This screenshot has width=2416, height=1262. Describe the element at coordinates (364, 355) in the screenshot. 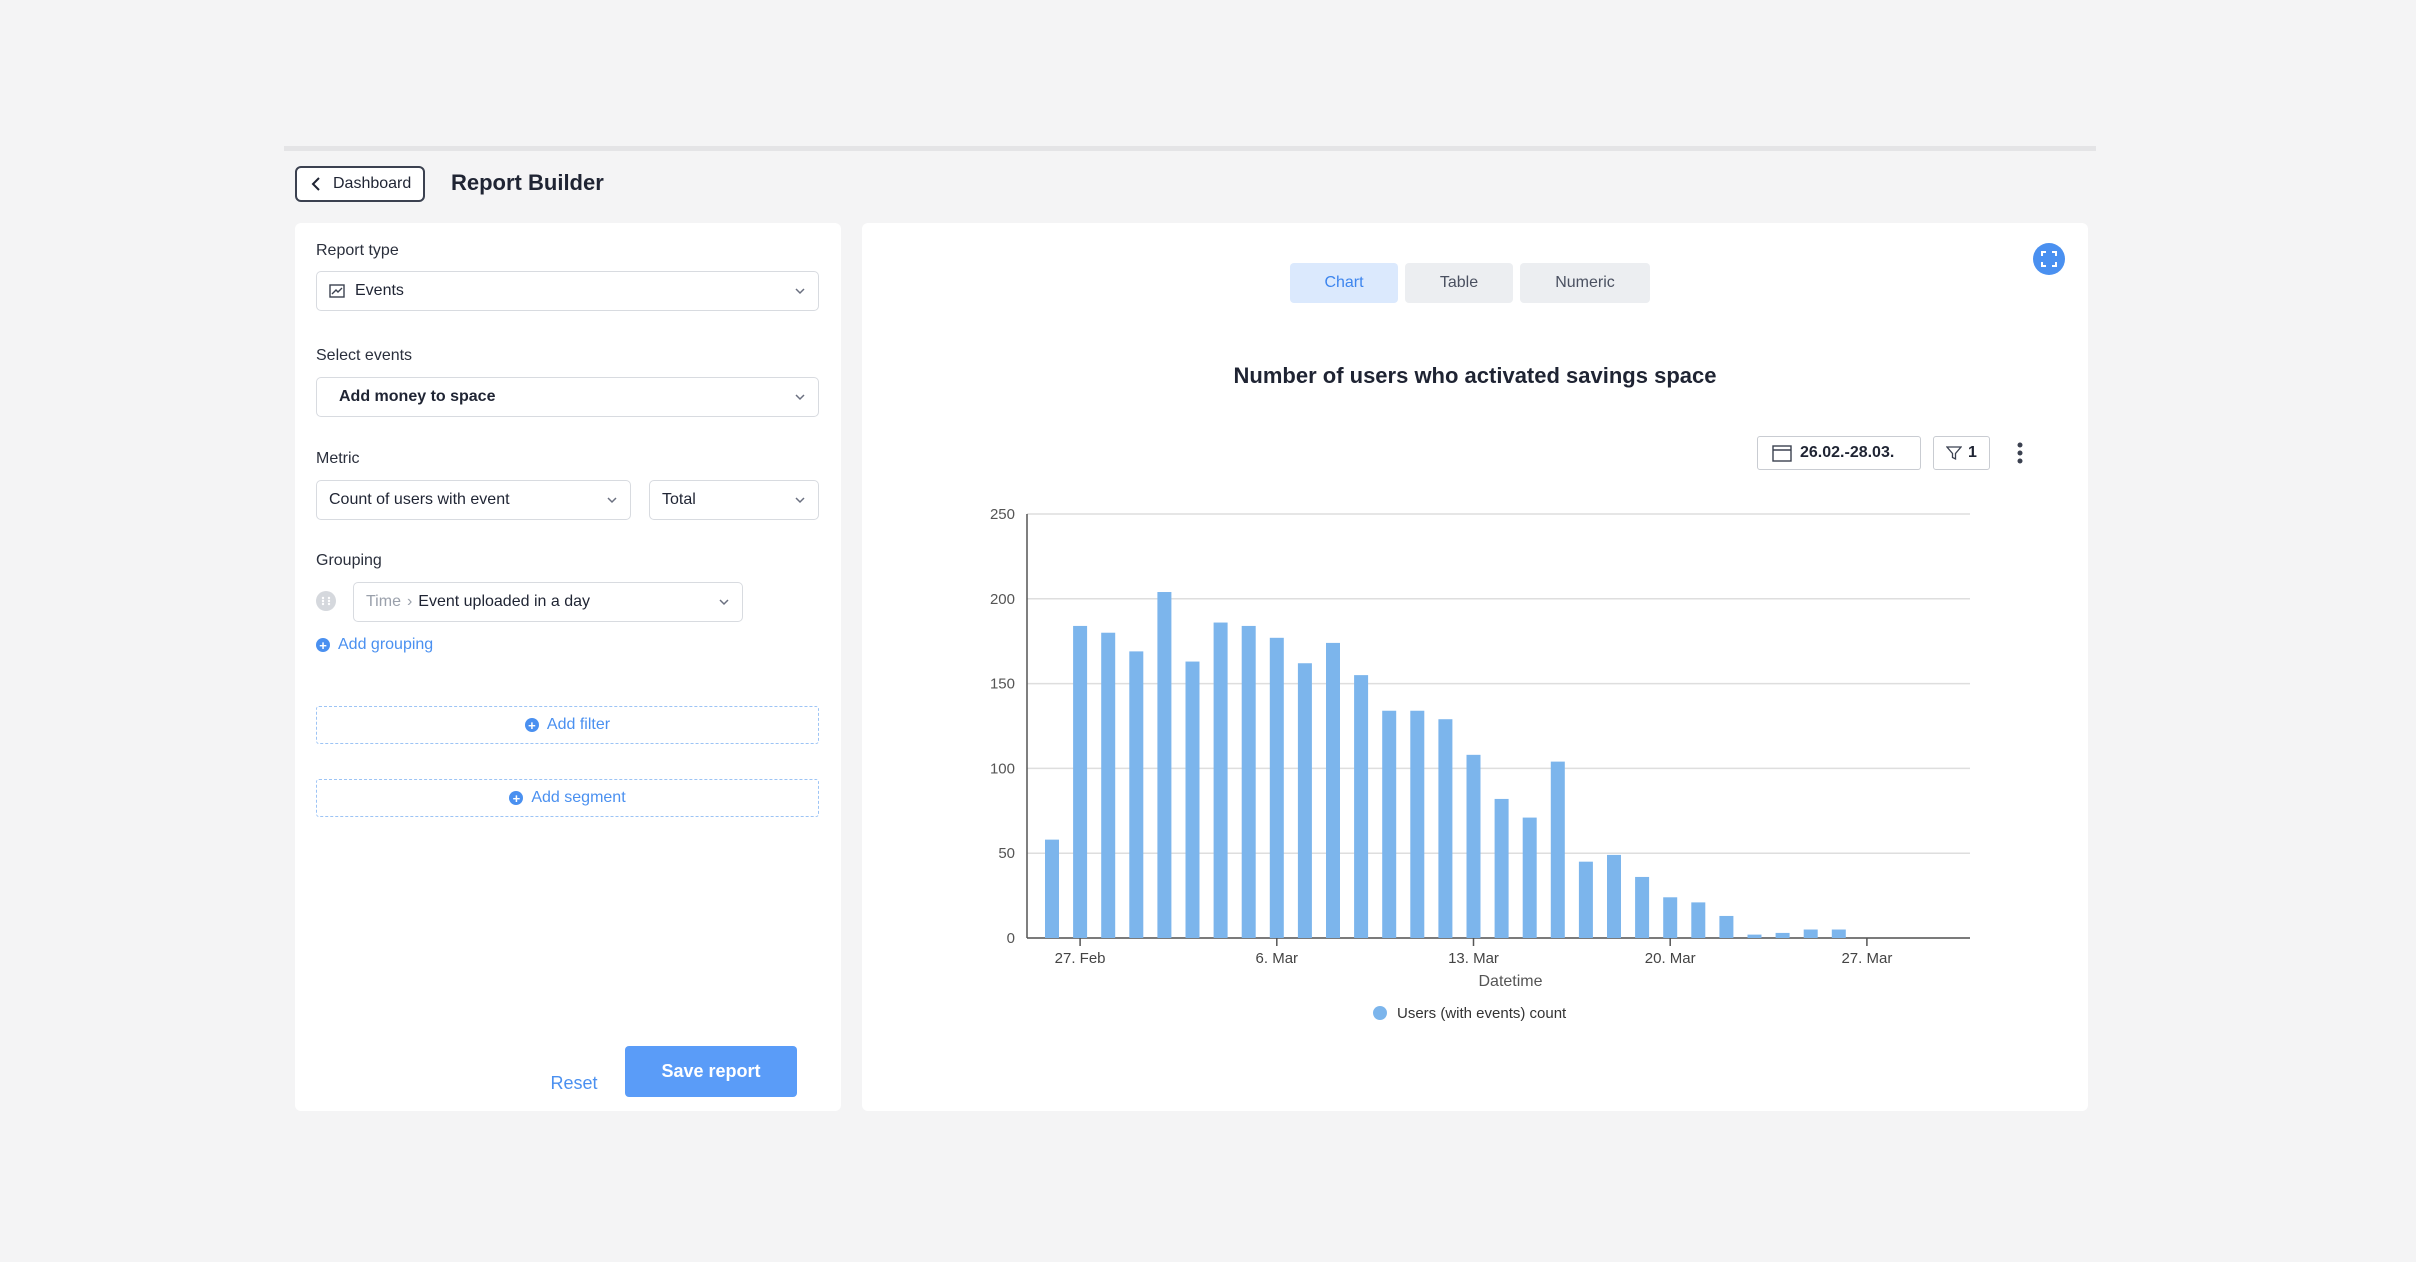

I see `select-events-label: Select events` at that location.